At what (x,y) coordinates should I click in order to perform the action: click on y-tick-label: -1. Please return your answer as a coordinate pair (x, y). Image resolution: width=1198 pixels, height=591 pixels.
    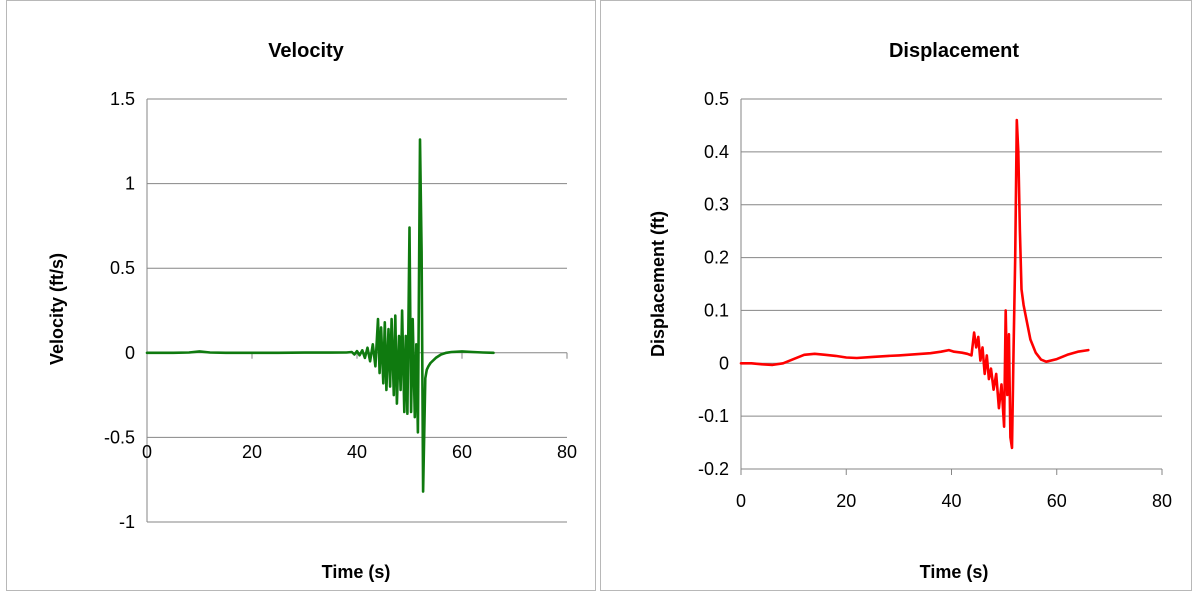
    Looking at the image, I should click on (127, 522).